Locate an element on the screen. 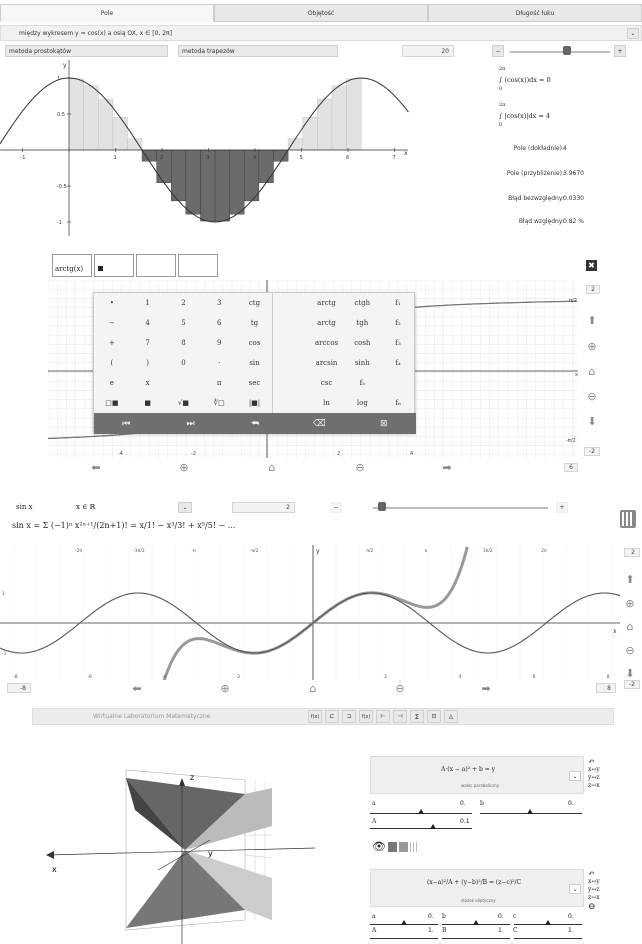 Image resolution: width=642 pixels, height=944 pixels. param2-B-slider is located at coordinates (476, 938).